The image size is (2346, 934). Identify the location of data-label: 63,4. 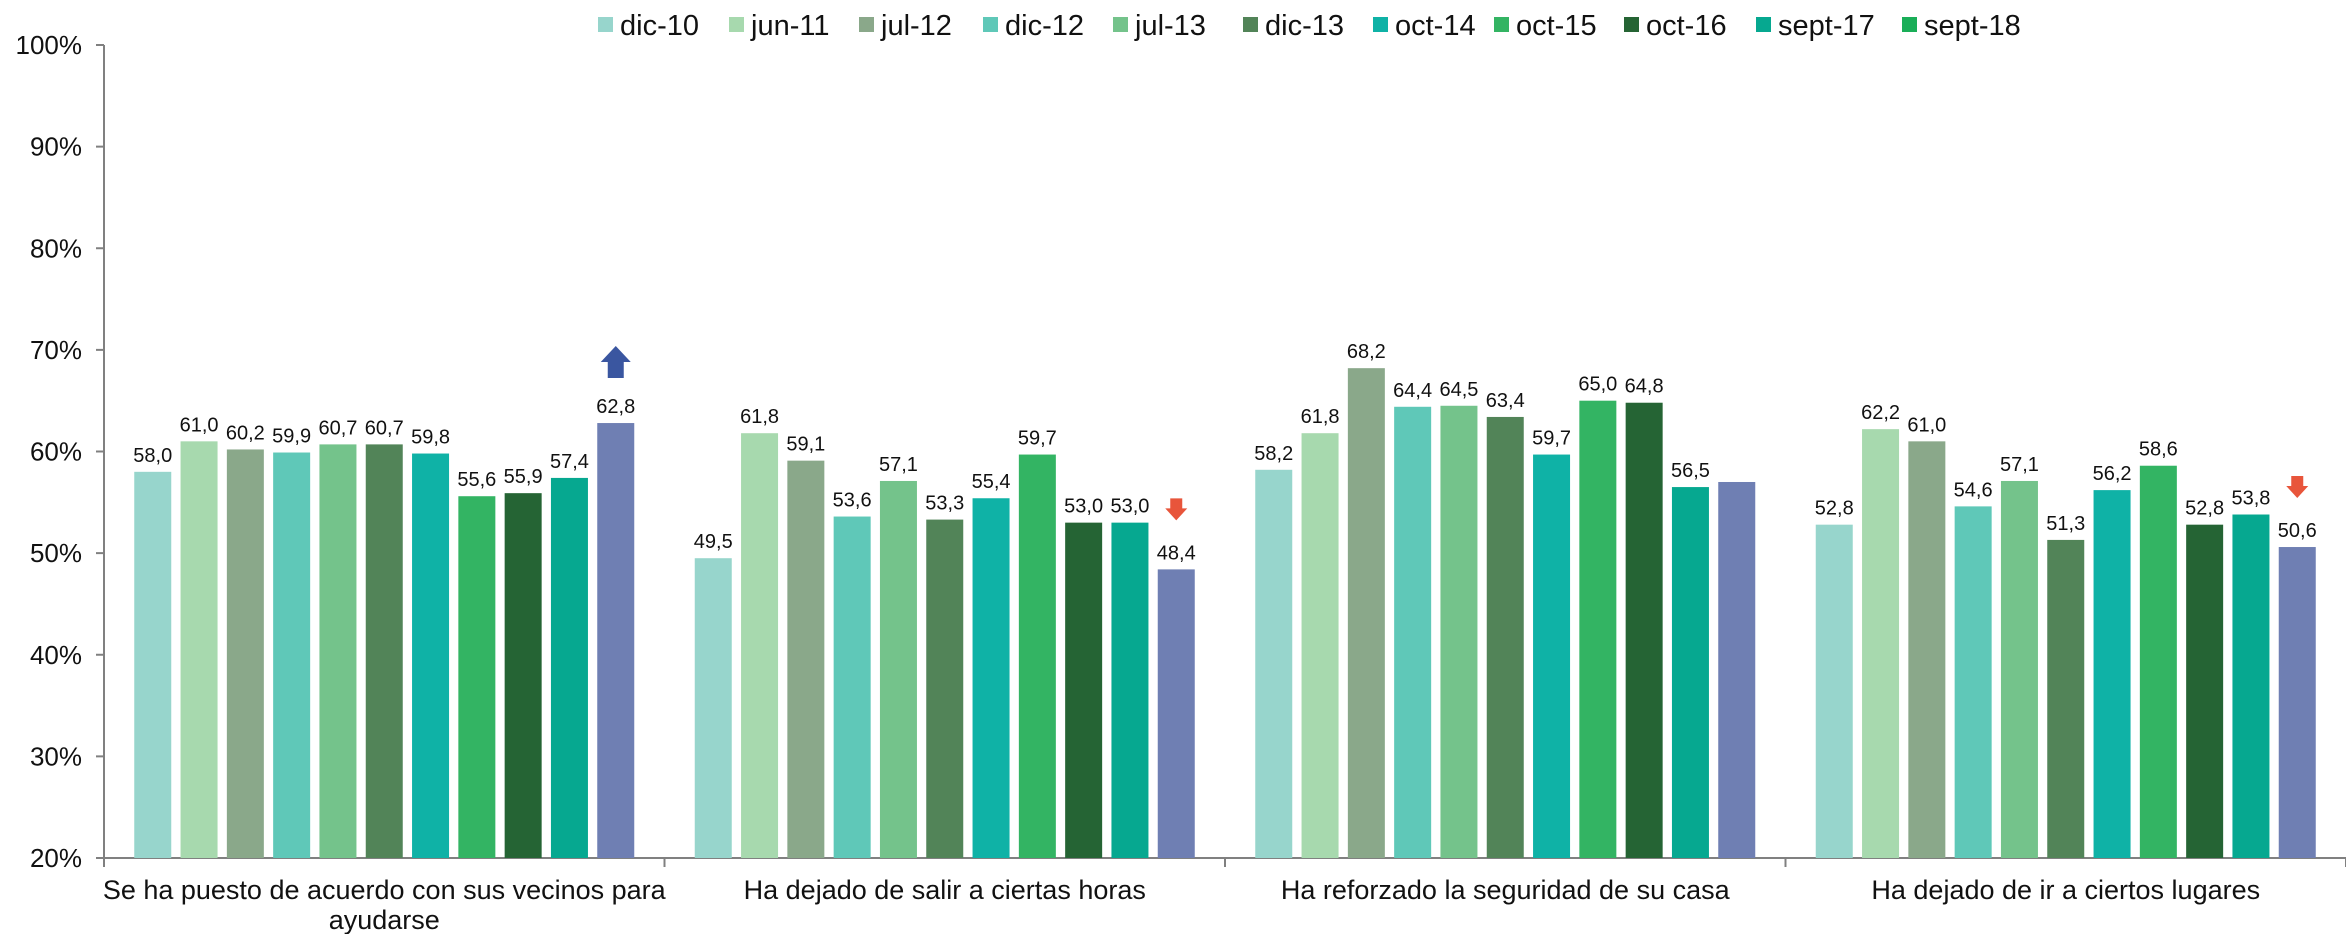
(1505, 401).